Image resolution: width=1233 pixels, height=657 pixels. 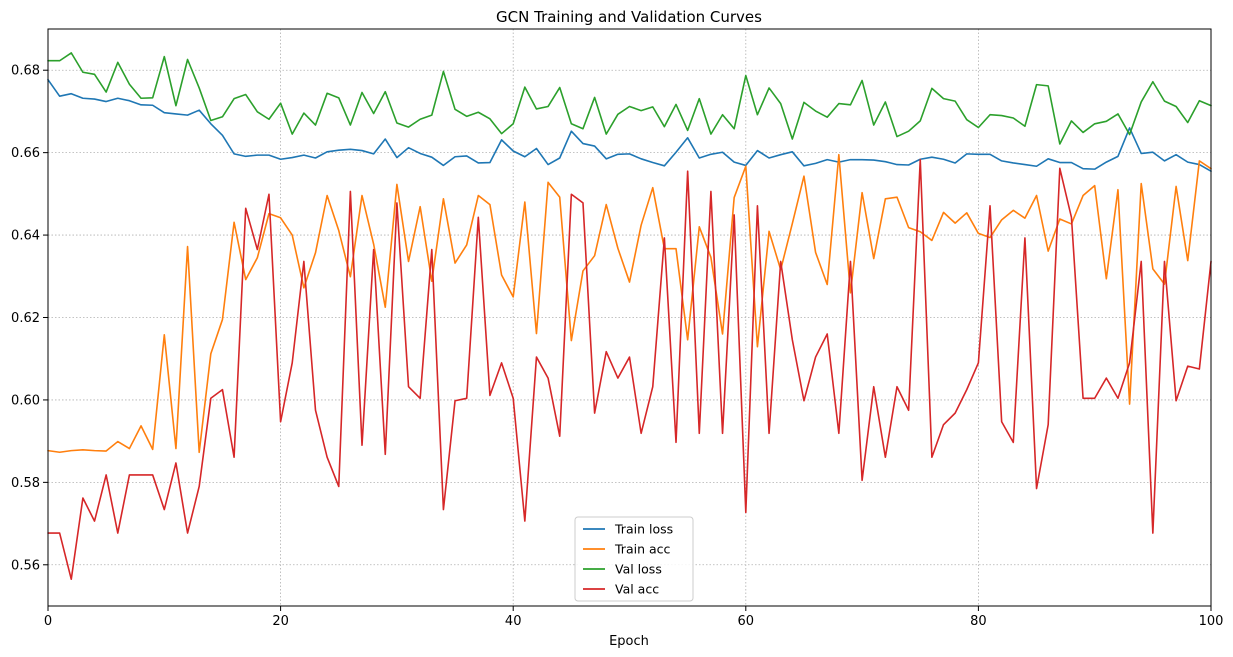 I want to click on y-tick-label: 0.56, so click(x=25, y=565).